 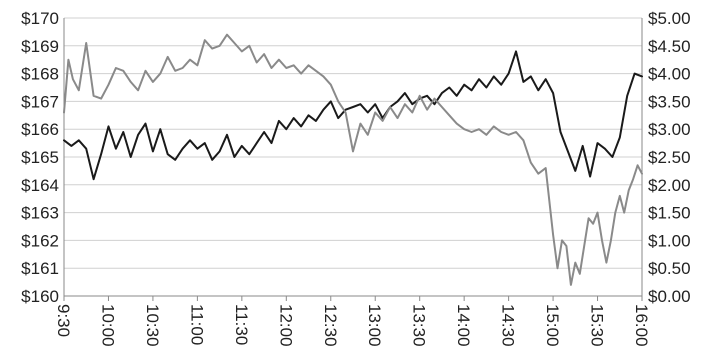 I want to click on x-tick-label: 9:30, so click(x=63, y=320).